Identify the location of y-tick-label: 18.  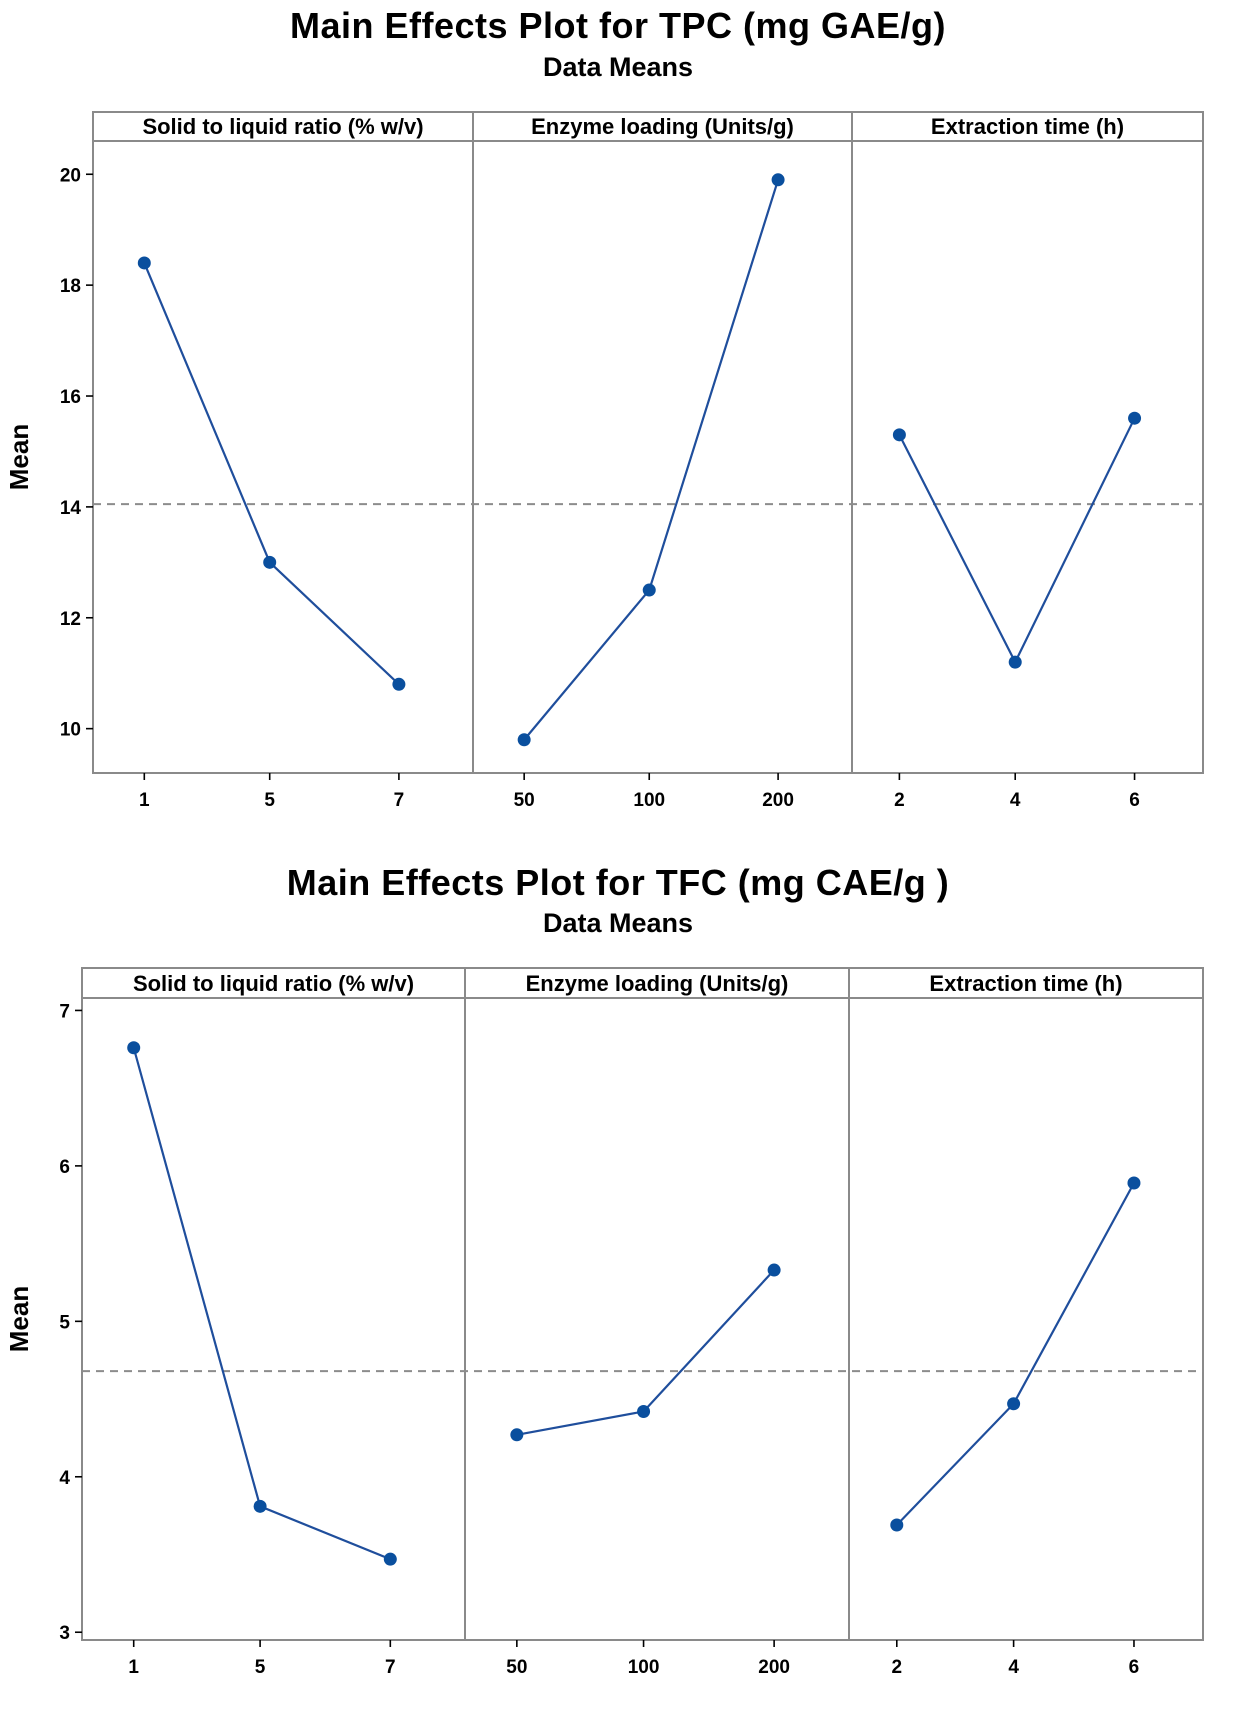
(70, 286).